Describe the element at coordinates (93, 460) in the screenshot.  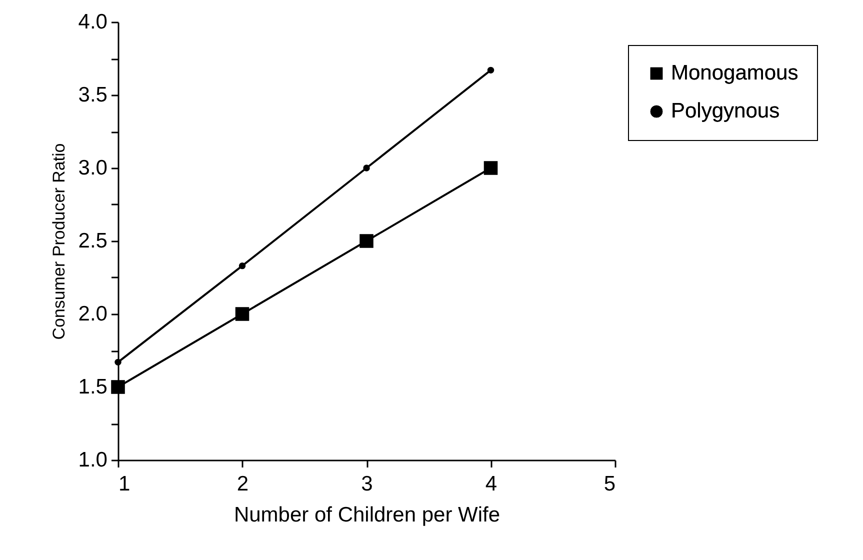
I see `y-tick-label: 1.0` at that location.